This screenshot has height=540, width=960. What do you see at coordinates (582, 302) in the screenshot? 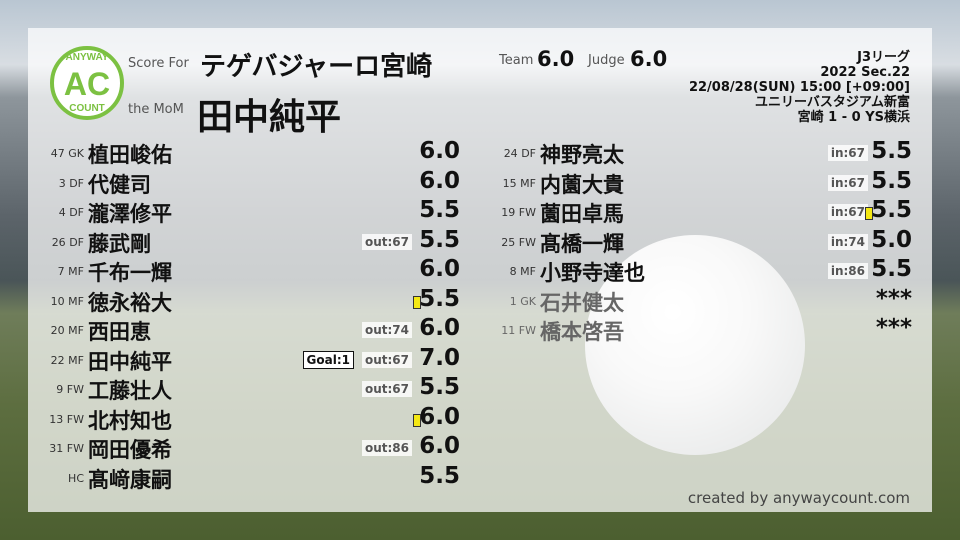
I see `player-name: 石井健太` at bounding box center [582, 302].